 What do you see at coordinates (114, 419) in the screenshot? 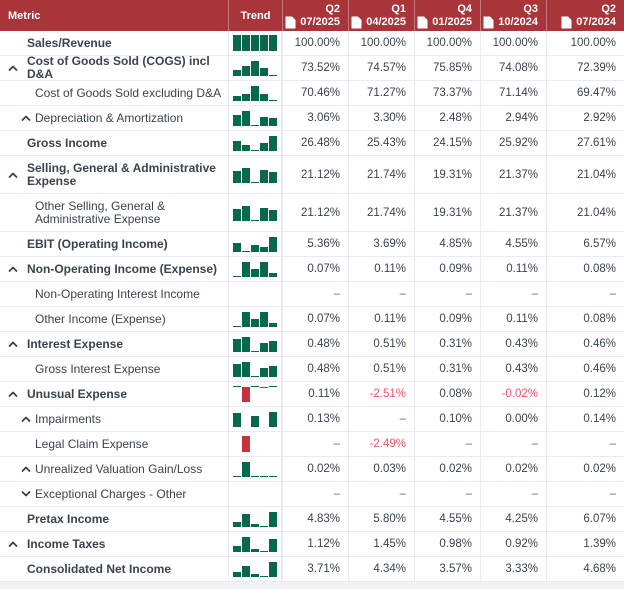
I see `metric-cell: Impairments` at bounding box center [114, 419].